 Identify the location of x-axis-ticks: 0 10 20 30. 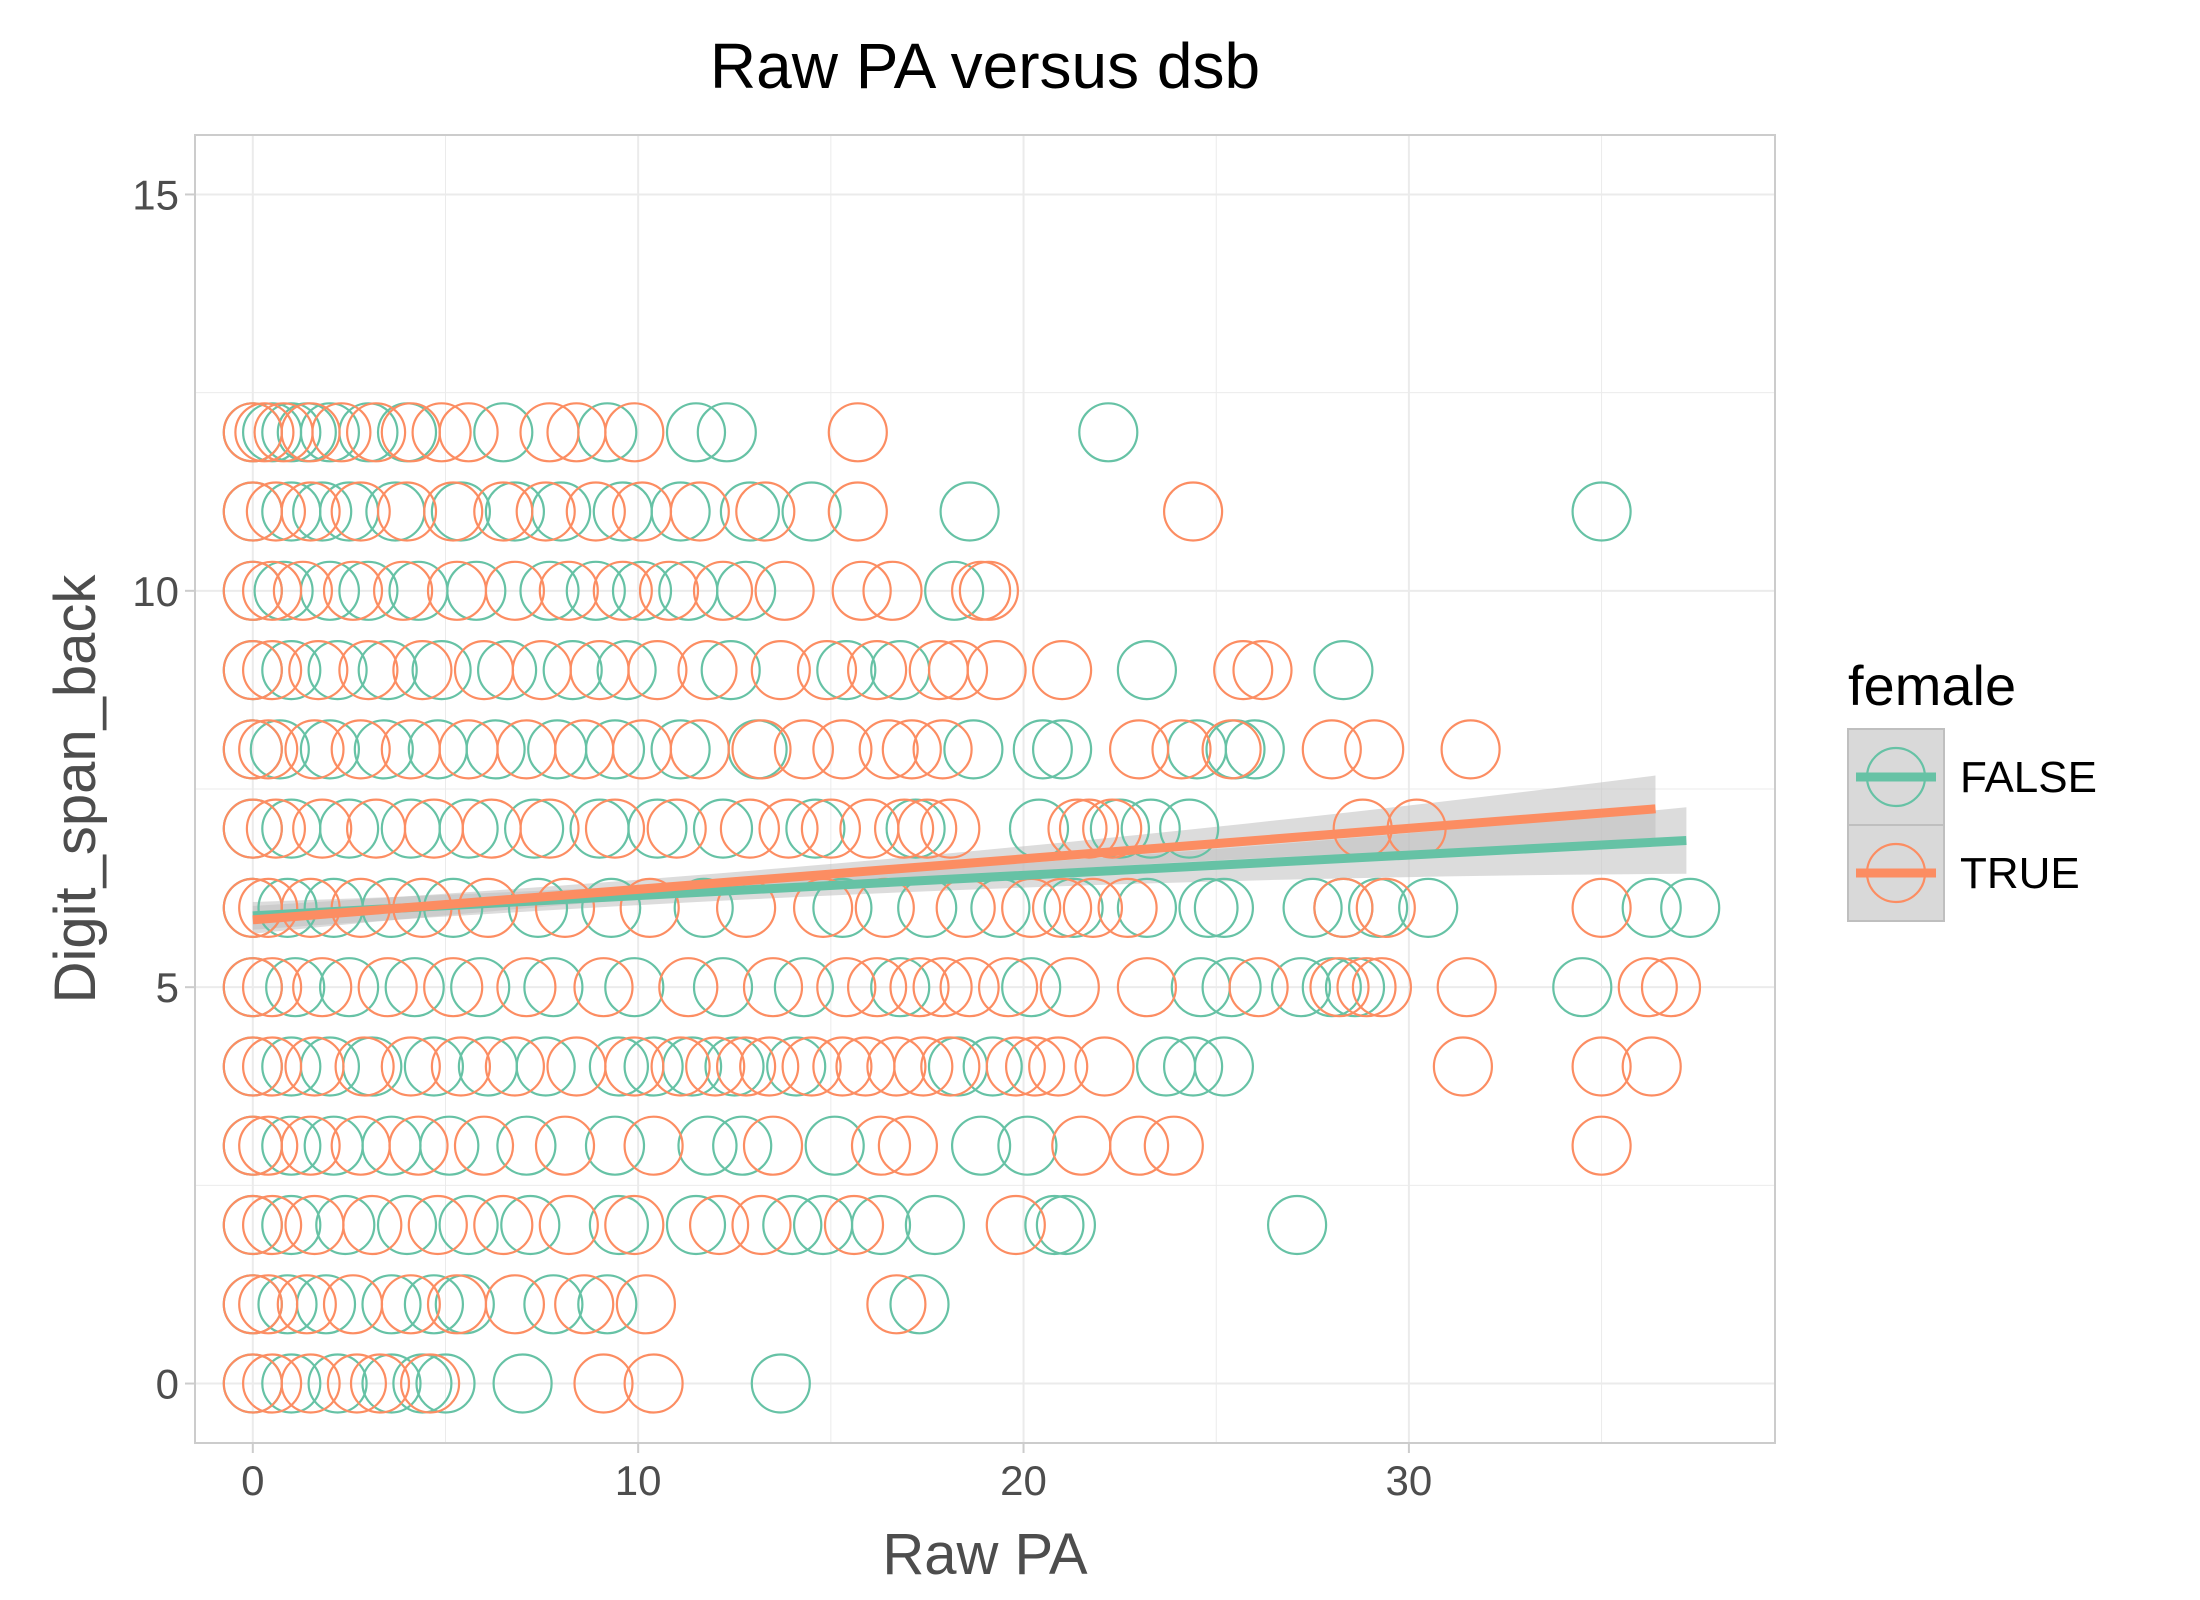
(836, 1473).